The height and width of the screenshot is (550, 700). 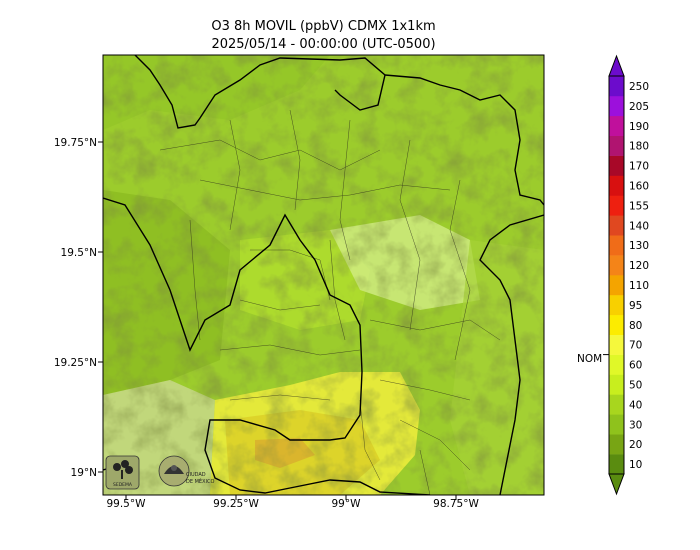 What do you see at coordinates (122, 472) in the screenshot?
I see `sedema-logo: SEDEMA` at bounding box center [122, 472].